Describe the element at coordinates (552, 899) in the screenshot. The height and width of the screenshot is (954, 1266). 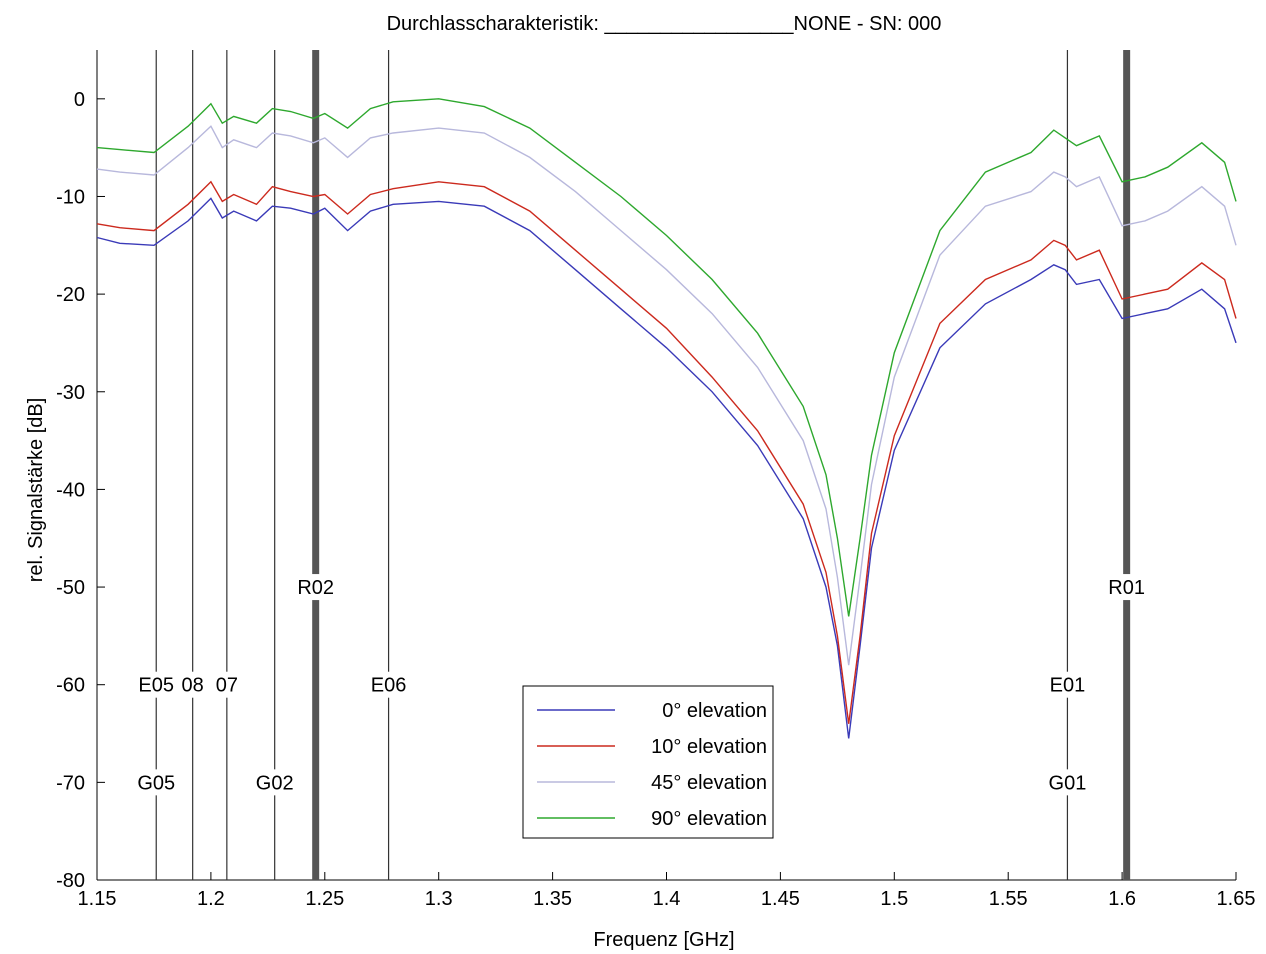
I see `x-tick-label: 1.35` at that location.